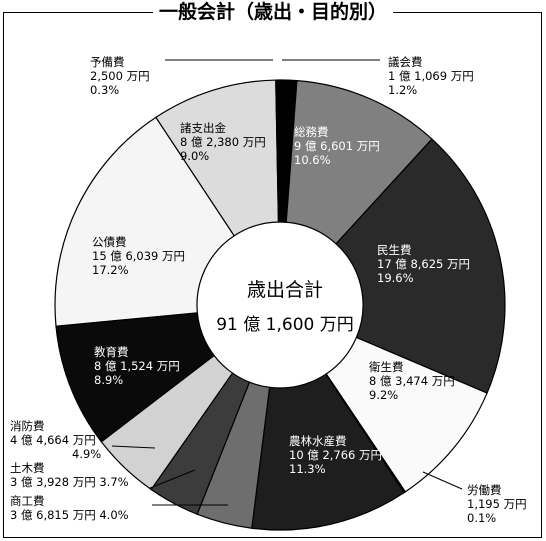 Image resolution: width=546 pixels, height=541 pixels. Describe the element at coordinates (335, 455) in the screenshot. I see `label-農林水産費: 農林水産費 10 億 2,766 万円 11.3%` at that location.